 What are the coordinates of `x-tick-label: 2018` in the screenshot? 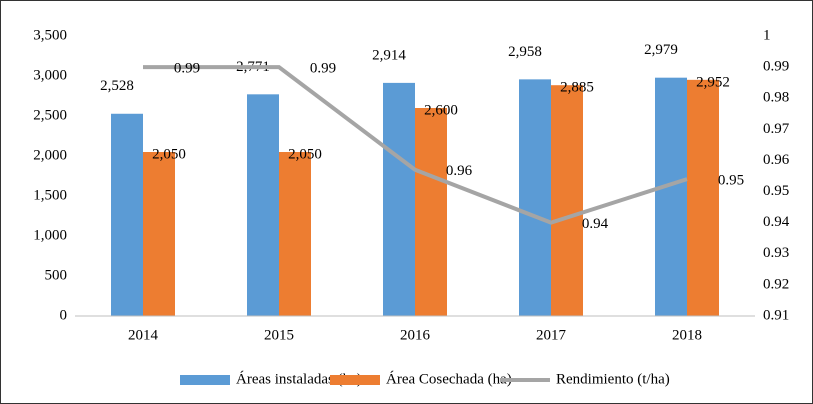 It's located at (687, 335).